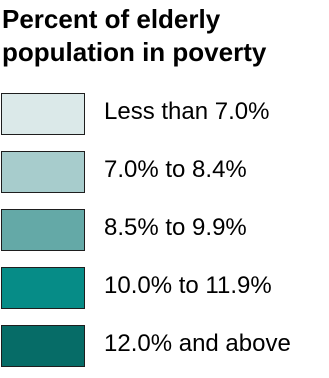  I want to click on legend-label: 10.0% to 11.9%, so click(188, 285).